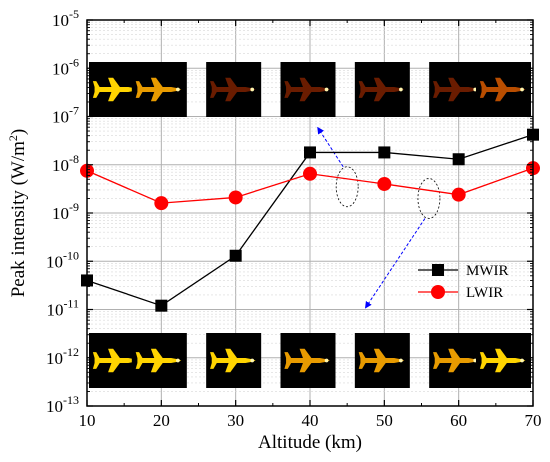 The image size is (550, 462). I want to click on y-tick-label: 10⁻⁹, so click(65, 211).